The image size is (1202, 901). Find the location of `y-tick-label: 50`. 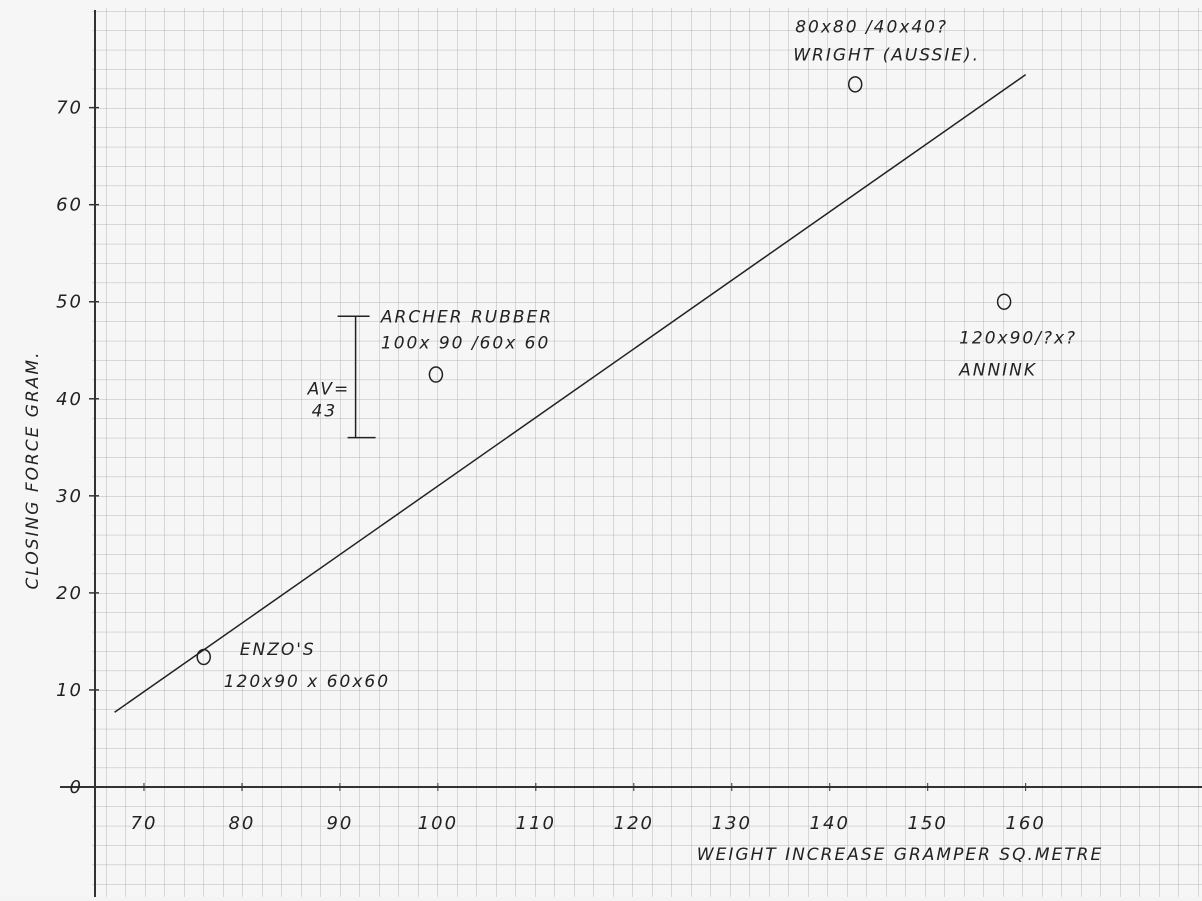

y-tick-label: 50 is located at coordinates (69, 302).